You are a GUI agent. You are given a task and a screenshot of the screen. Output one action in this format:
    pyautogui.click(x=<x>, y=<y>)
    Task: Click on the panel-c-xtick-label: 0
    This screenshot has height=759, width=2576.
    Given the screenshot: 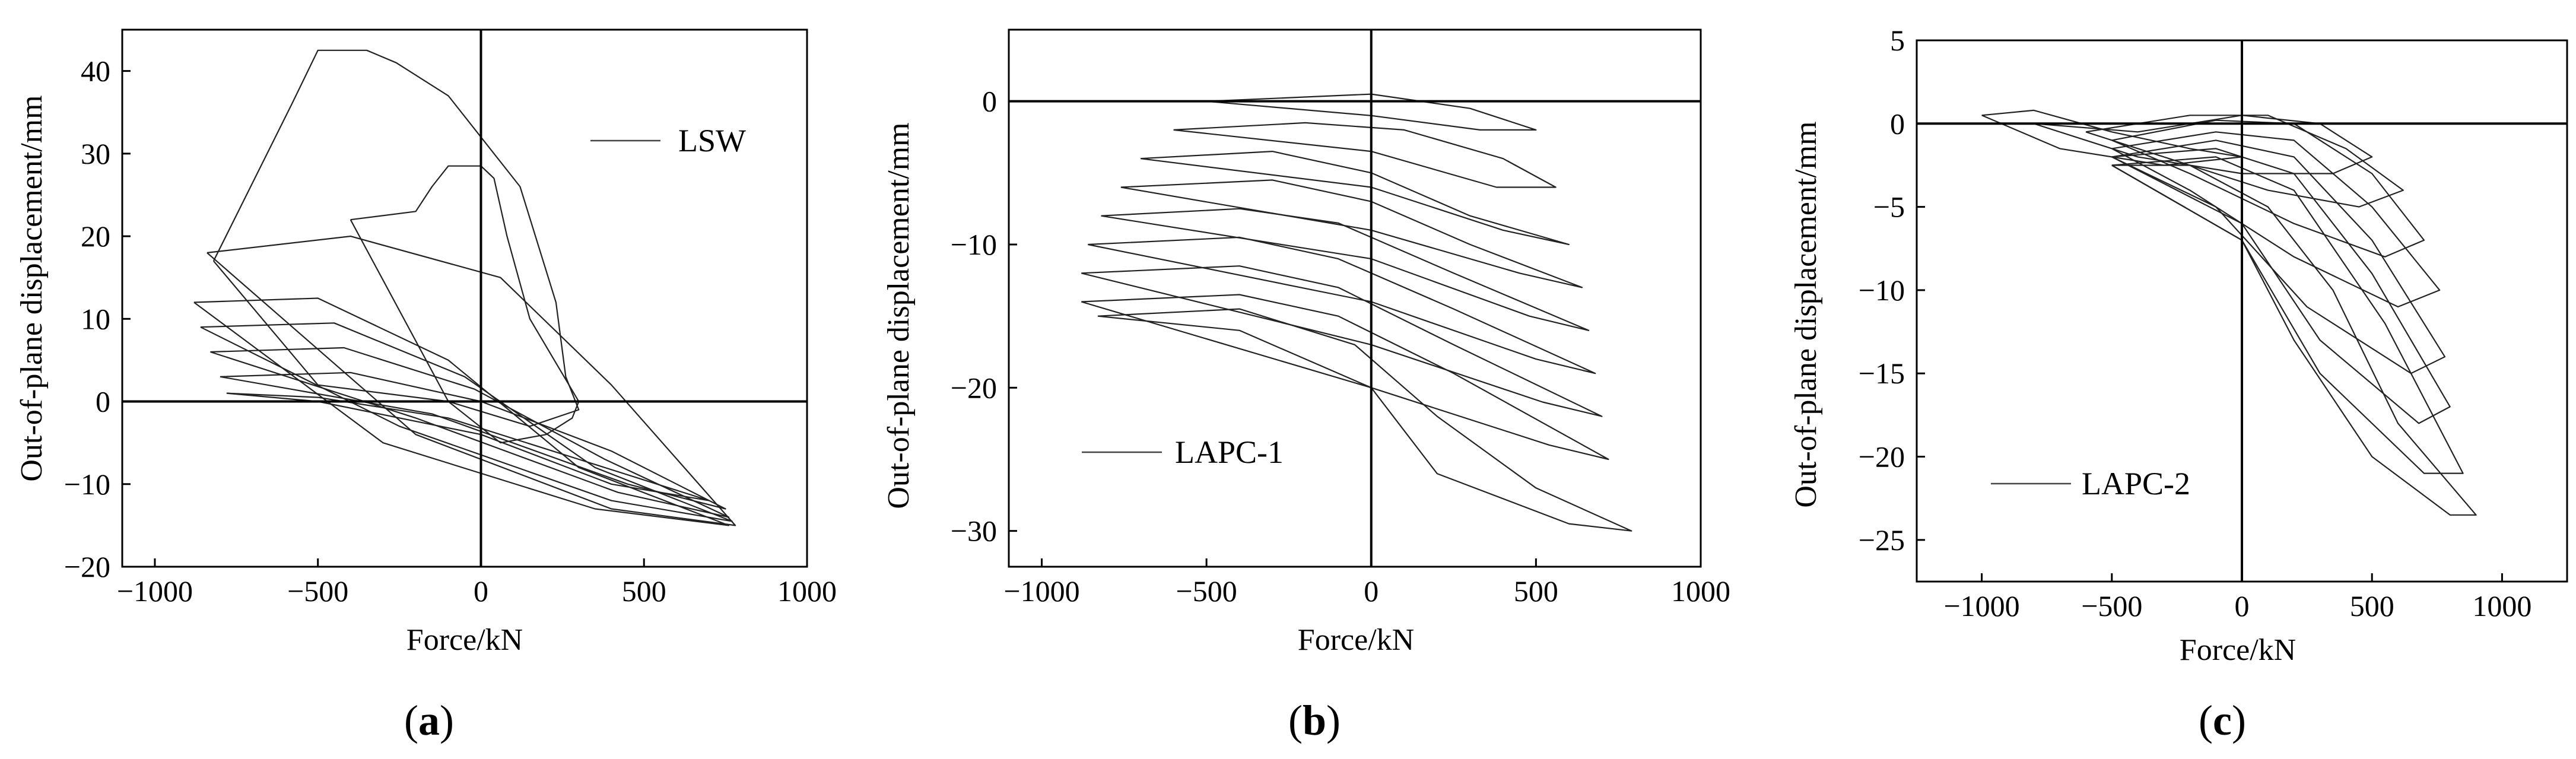 What is the action you would take?
    pyautogui.click(x=2242, y=606)
    